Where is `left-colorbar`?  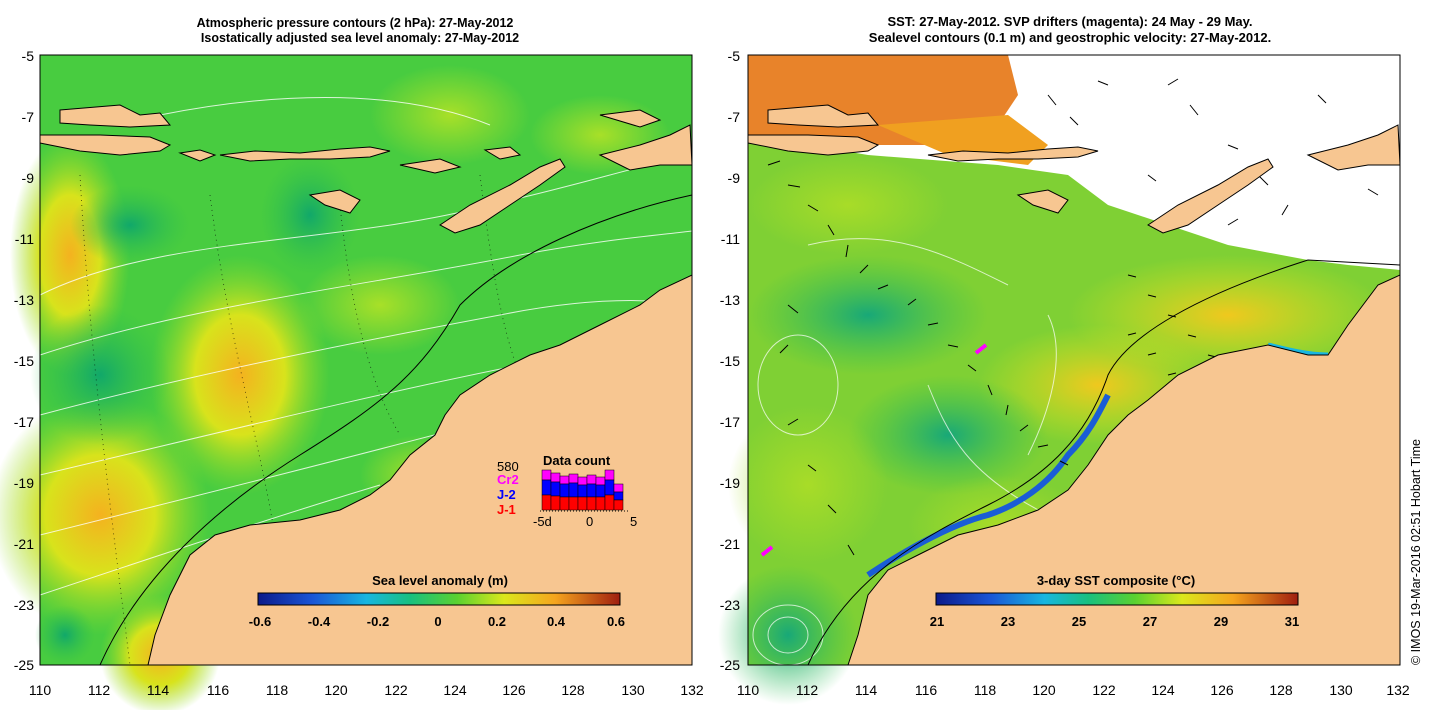
left-colorbar is located at coordinates (439, 599).